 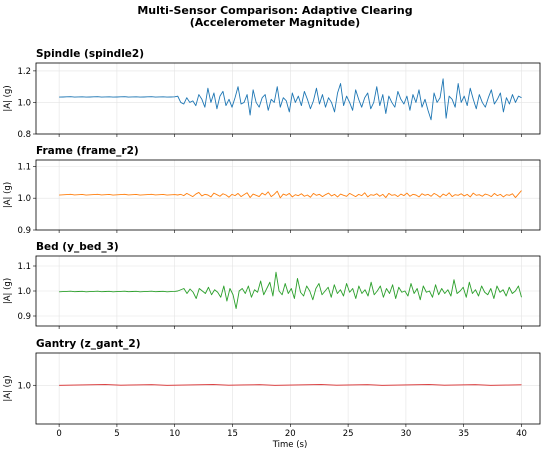 I want to click on figure-title-line2: (Accelerometer Magnitude), so click(x=275, y=22).